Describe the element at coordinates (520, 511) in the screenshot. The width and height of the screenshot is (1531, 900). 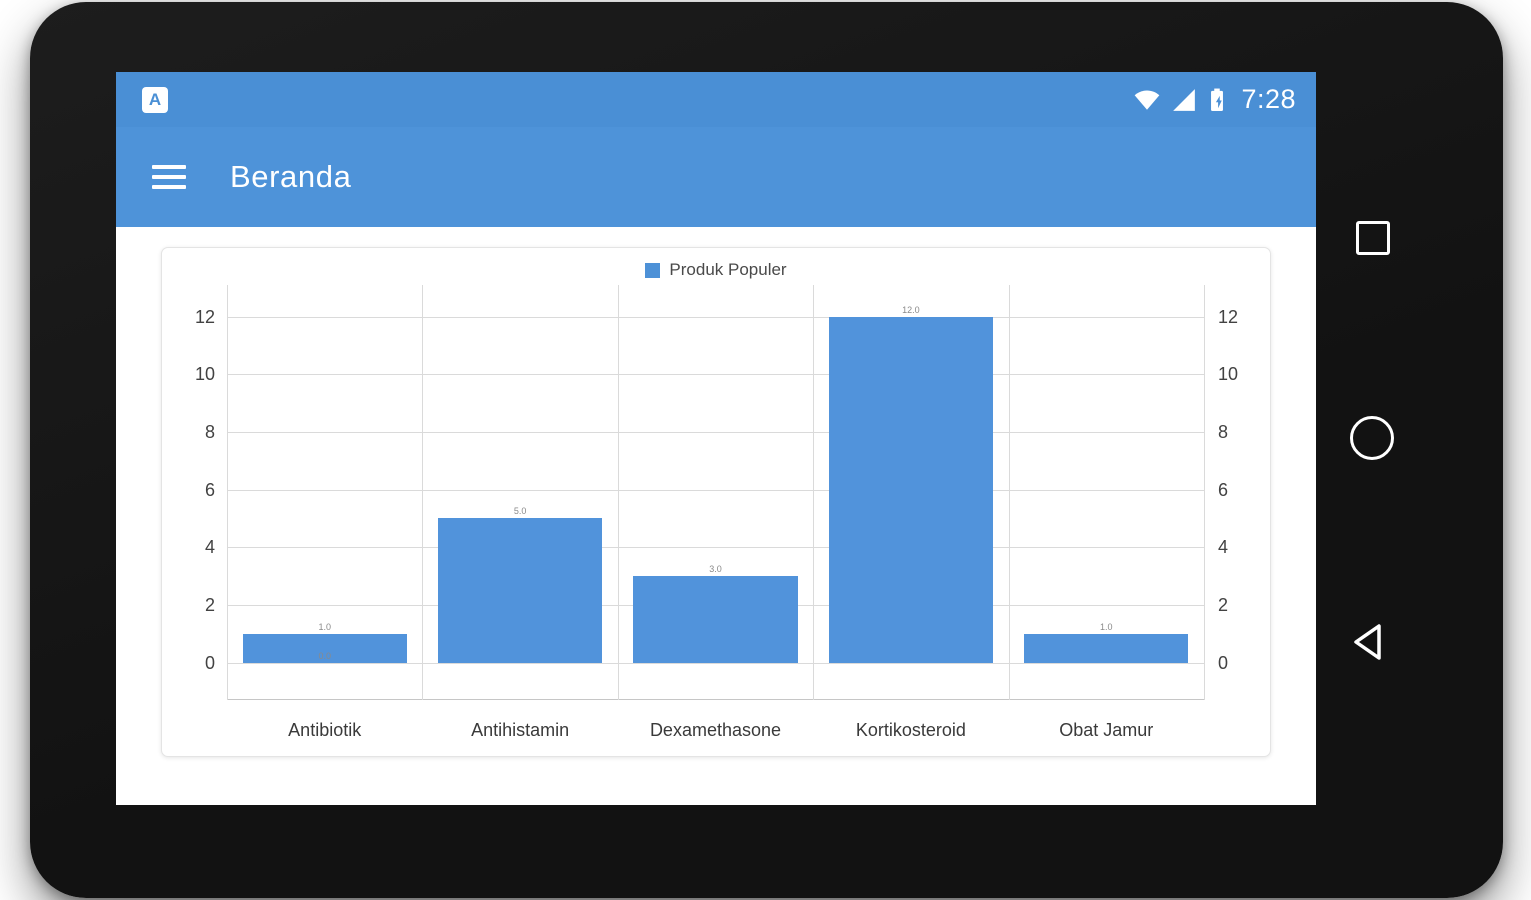
I see `bar-value-label: 5.0` at that location.